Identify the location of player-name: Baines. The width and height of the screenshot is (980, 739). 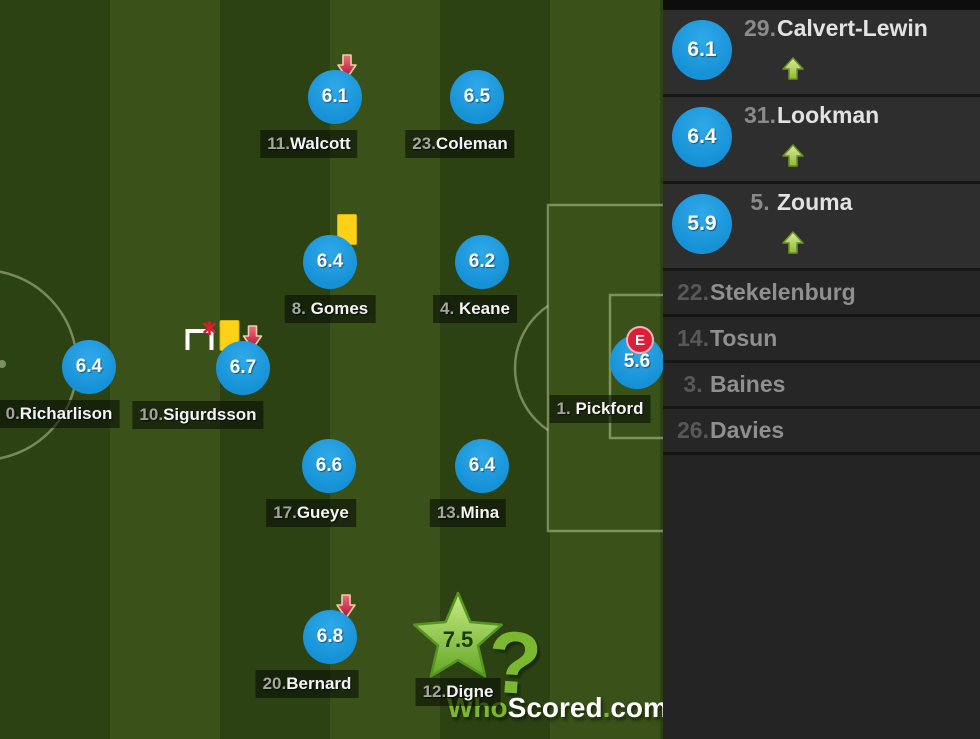
(748, 384).